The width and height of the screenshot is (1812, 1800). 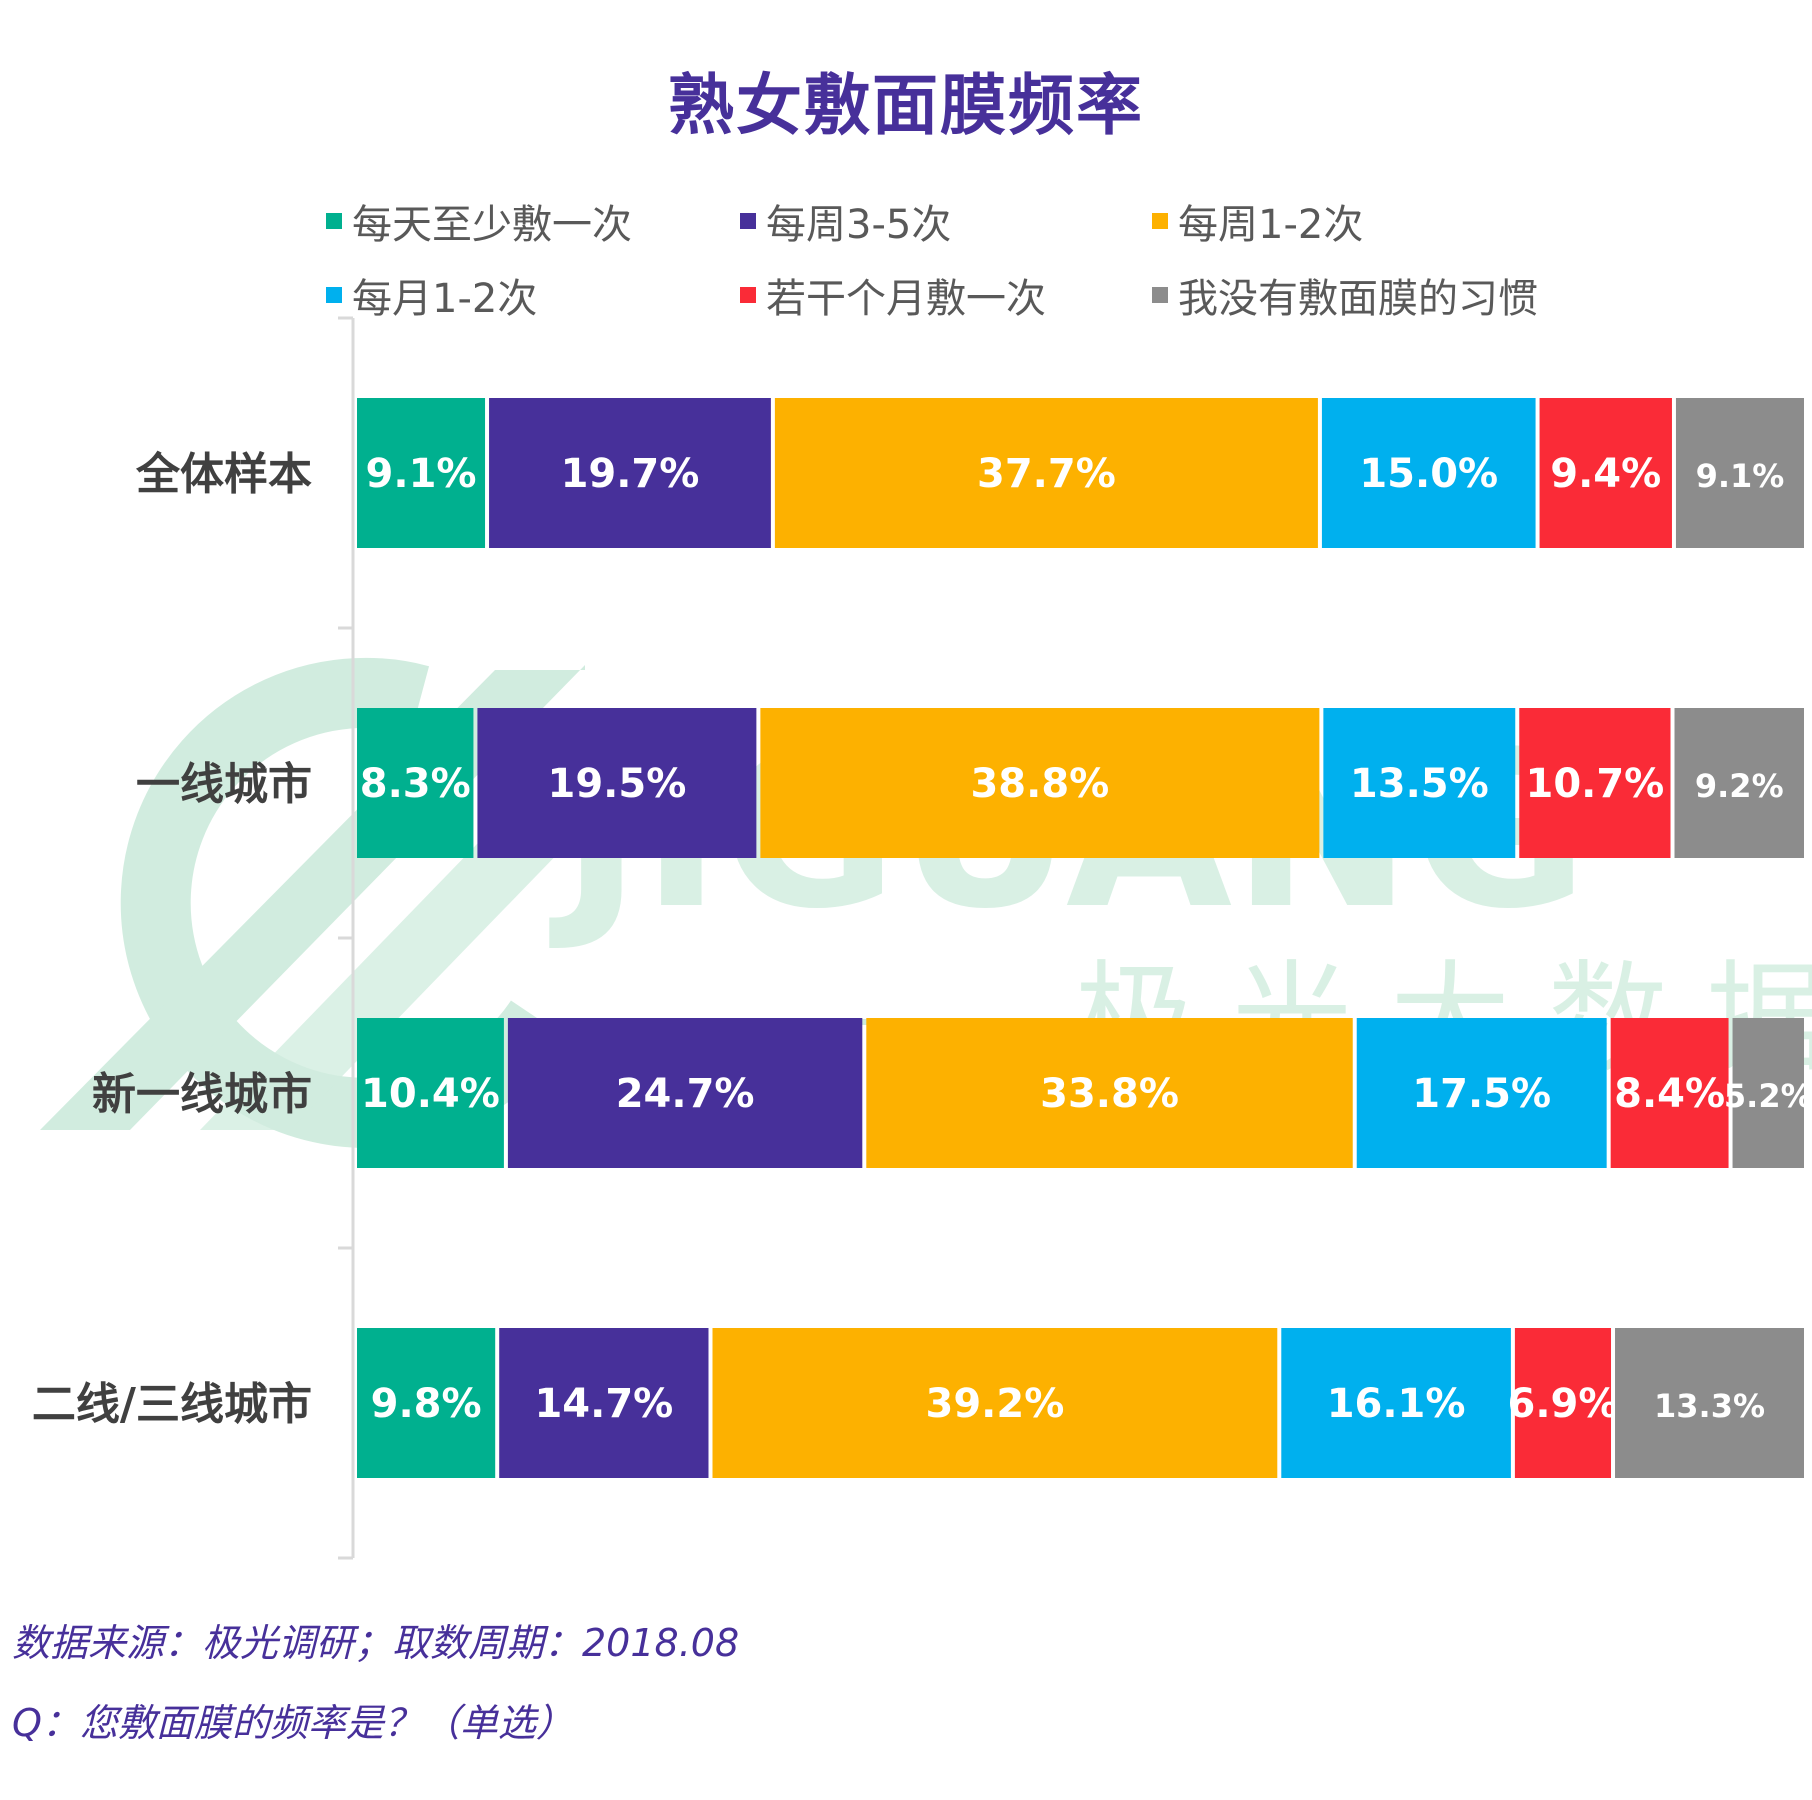 I want to click on category-label: 新一线城市, so click(x=202, y=1094).